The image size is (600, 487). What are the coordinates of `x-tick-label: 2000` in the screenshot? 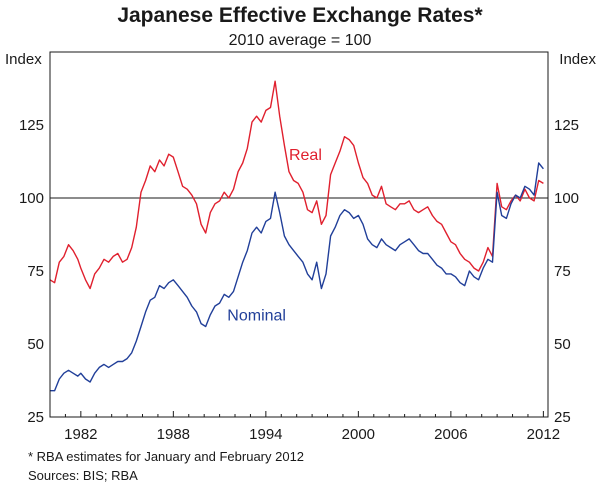 It's located at (358, 434).